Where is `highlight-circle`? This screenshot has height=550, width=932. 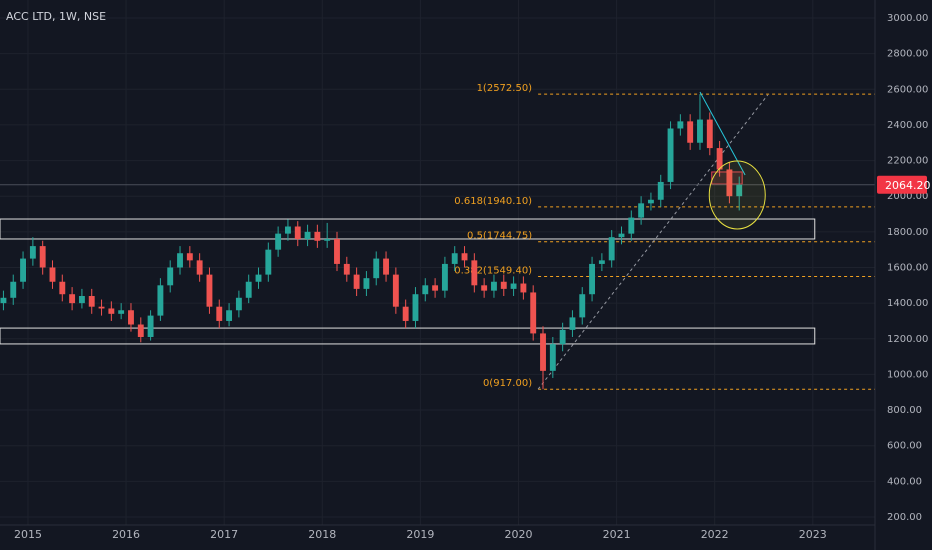 highlight-circle is located at coordinates (737, 195).